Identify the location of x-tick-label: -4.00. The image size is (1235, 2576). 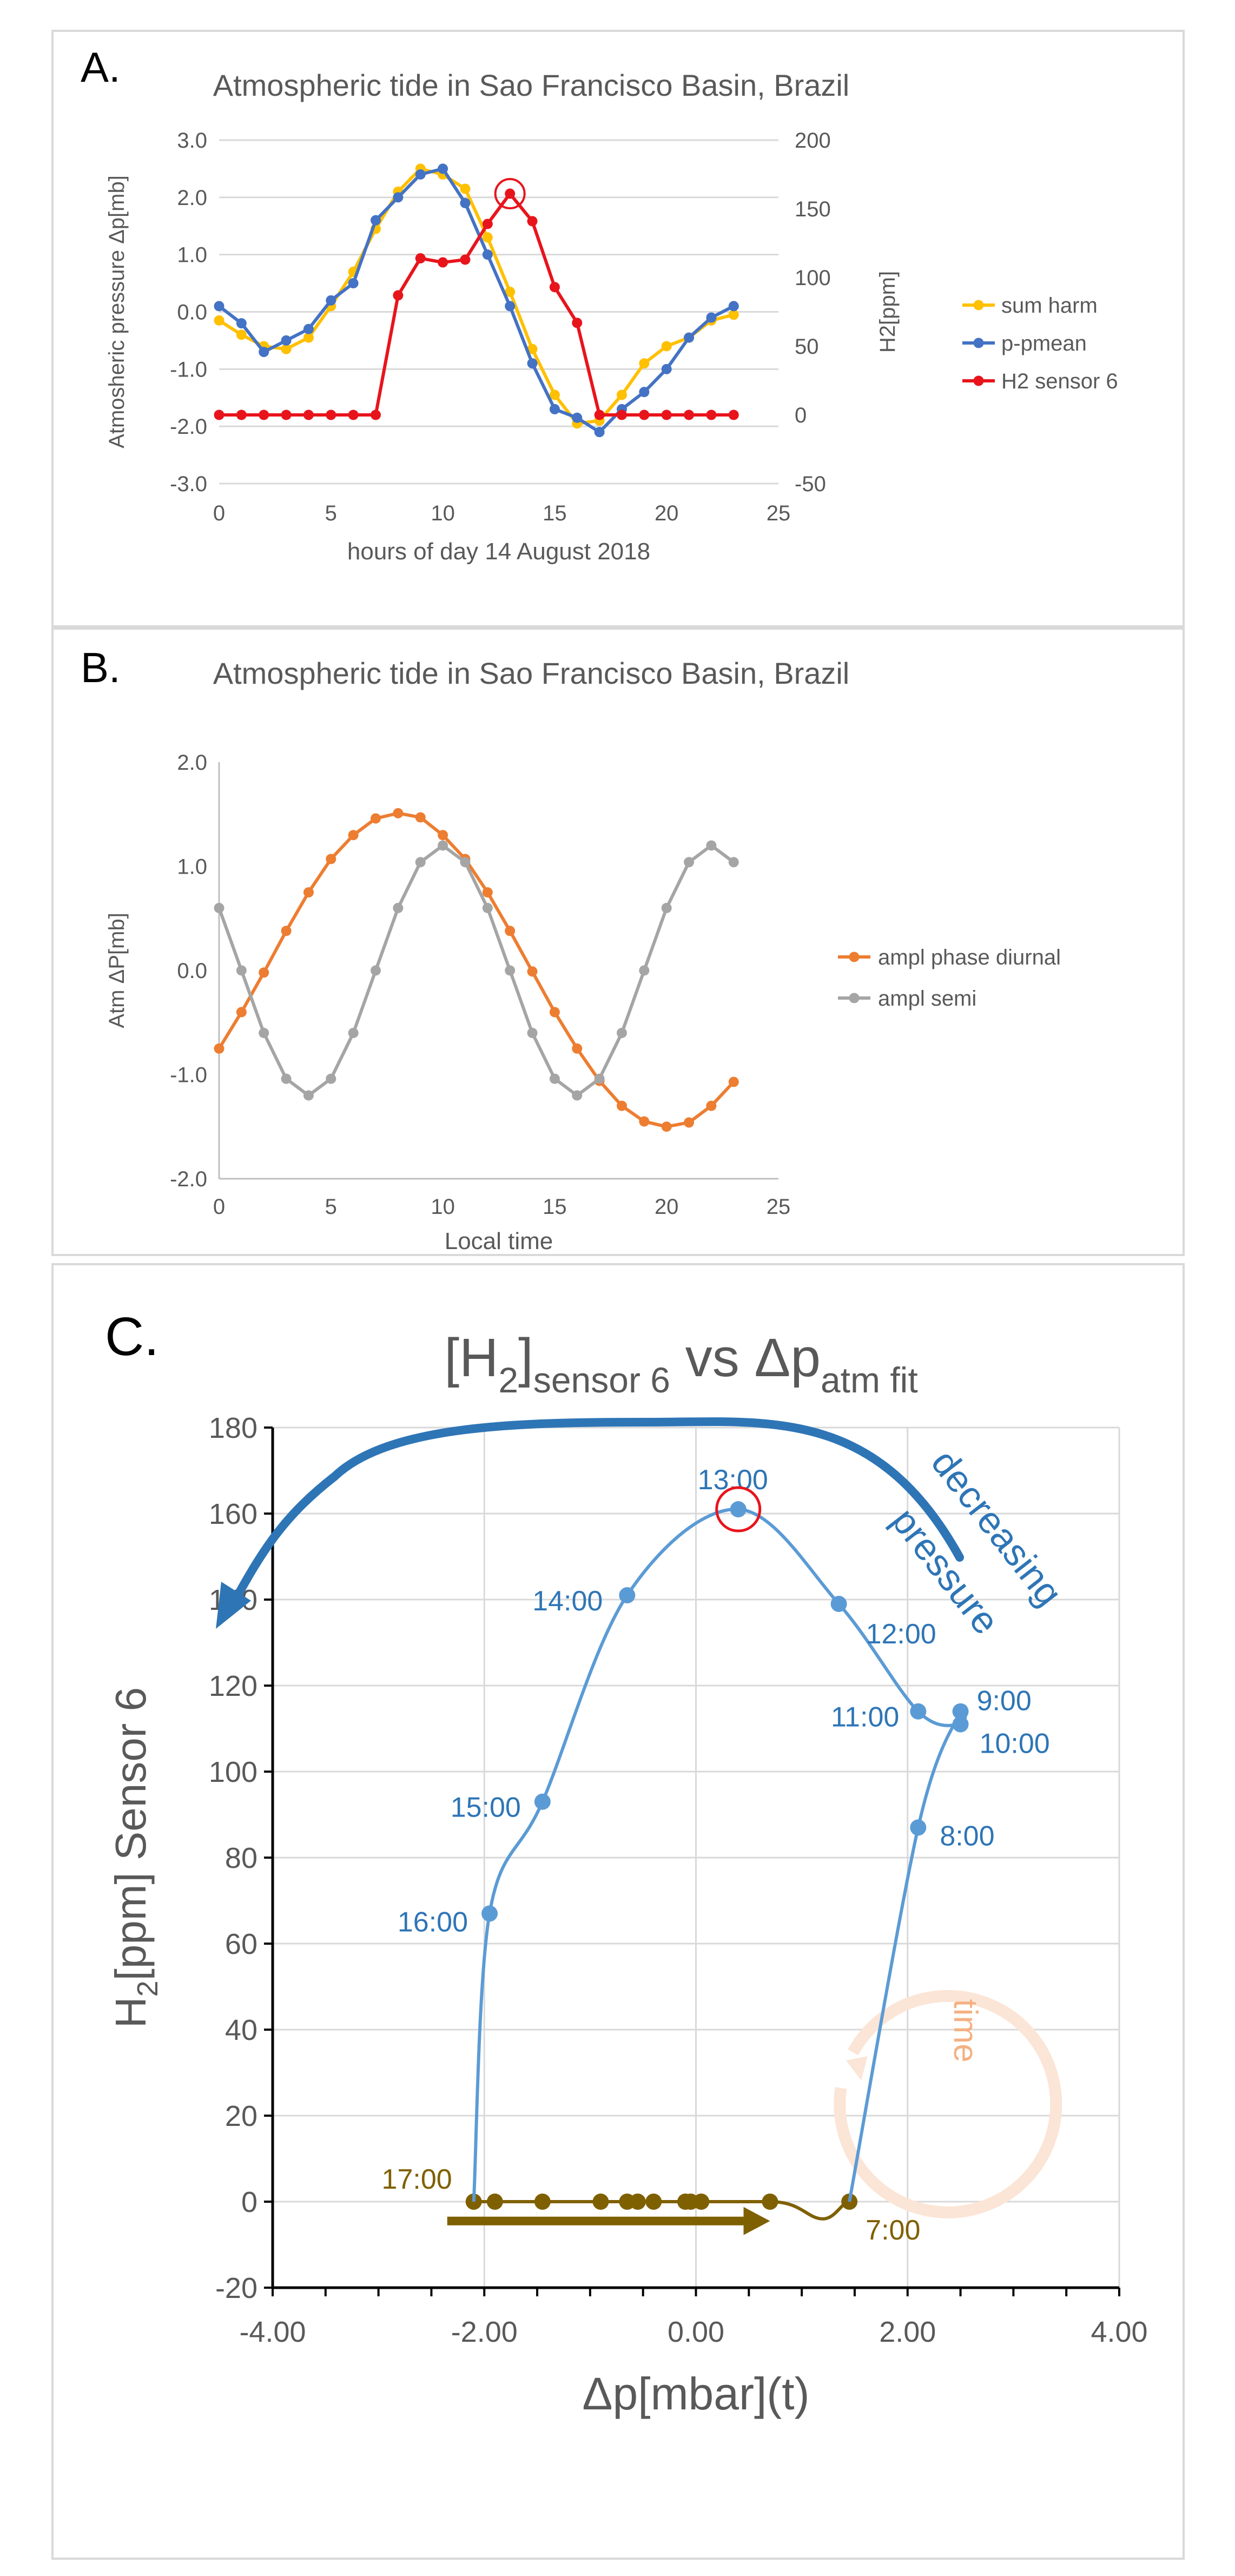
(272, 2332).